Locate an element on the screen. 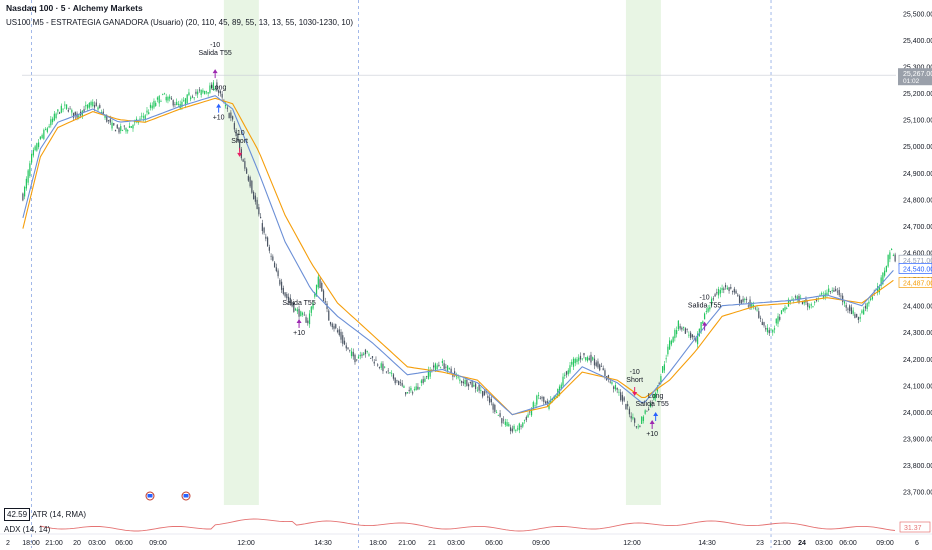 The height and width of the screenshot is (550, 932). price-tag-value: 24,540.00 is located at coordinates (917, 269).